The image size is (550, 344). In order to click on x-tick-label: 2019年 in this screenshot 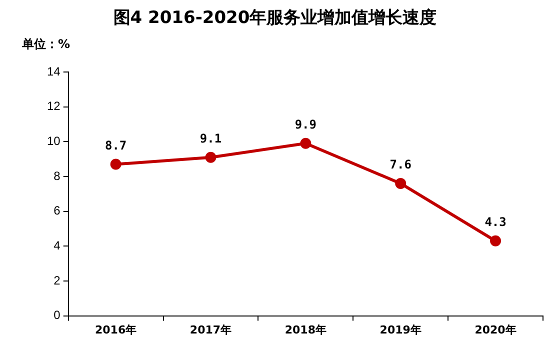, I will do `click(401, 329)`.